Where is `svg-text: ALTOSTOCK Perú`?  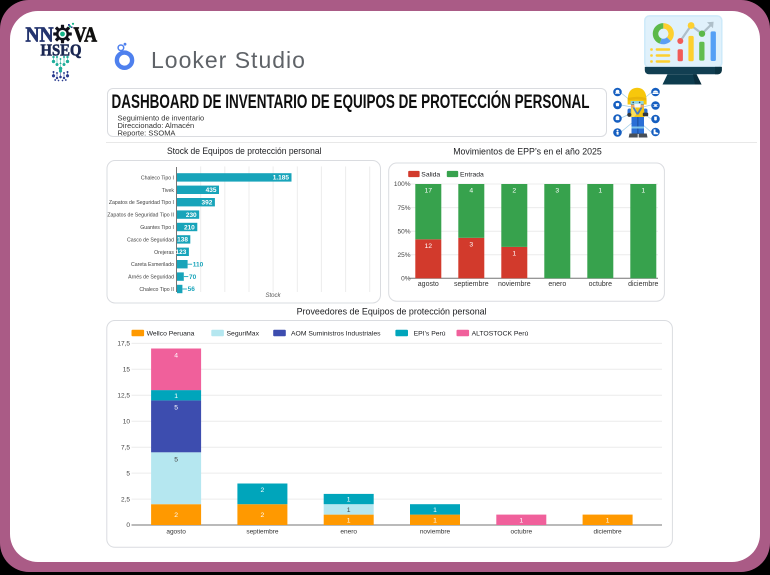
svg-text: ALTOSTOCK Perú is located at coordinates (500, 334).